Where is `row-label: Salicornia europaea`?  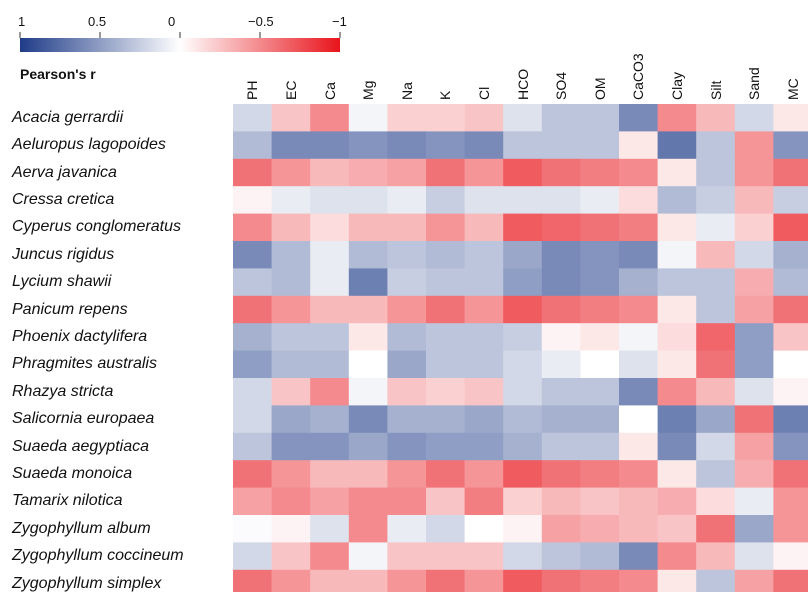
row-label: Salicornia europaea is located at coordinates (83, 419).